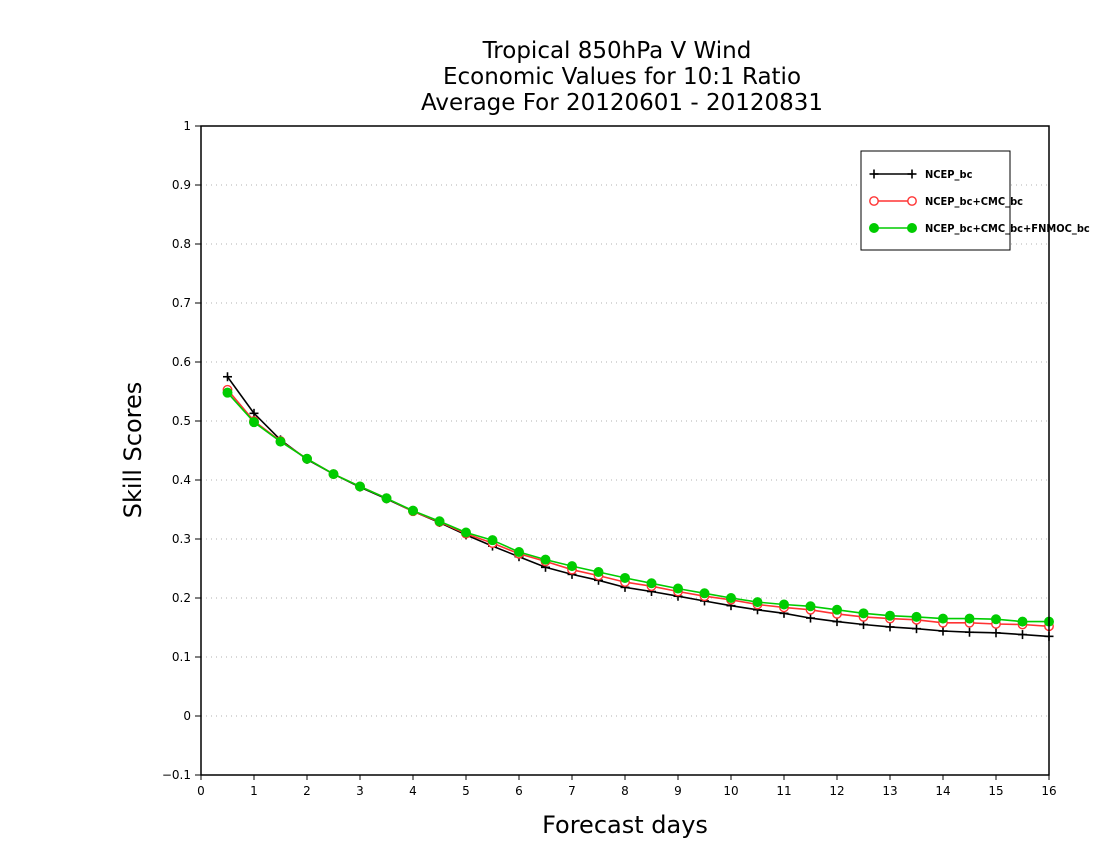 This screenshot has height=850, width=1100. Describe the element at coordinates (181, 362) in the screenshot. I see `y-tick-label: 0.6` at that location.